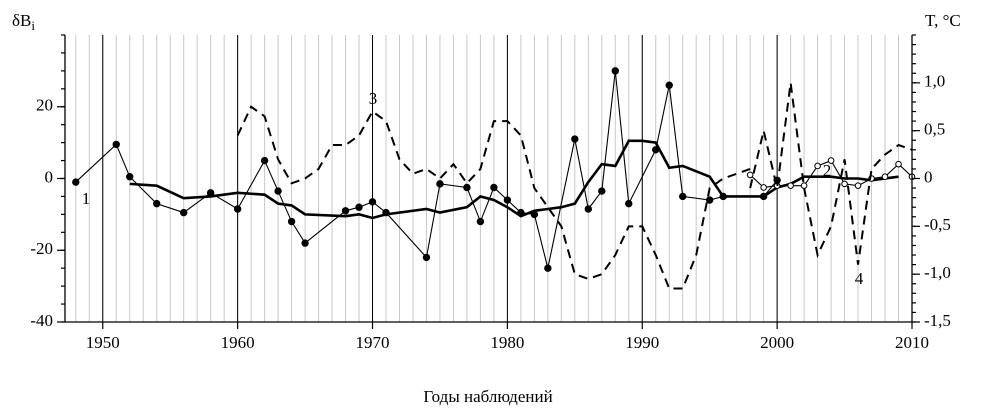  What do you see at coordinates (373, 98) in the screenshot?
I see `series-label: 3` at bounding box center [373, 98].